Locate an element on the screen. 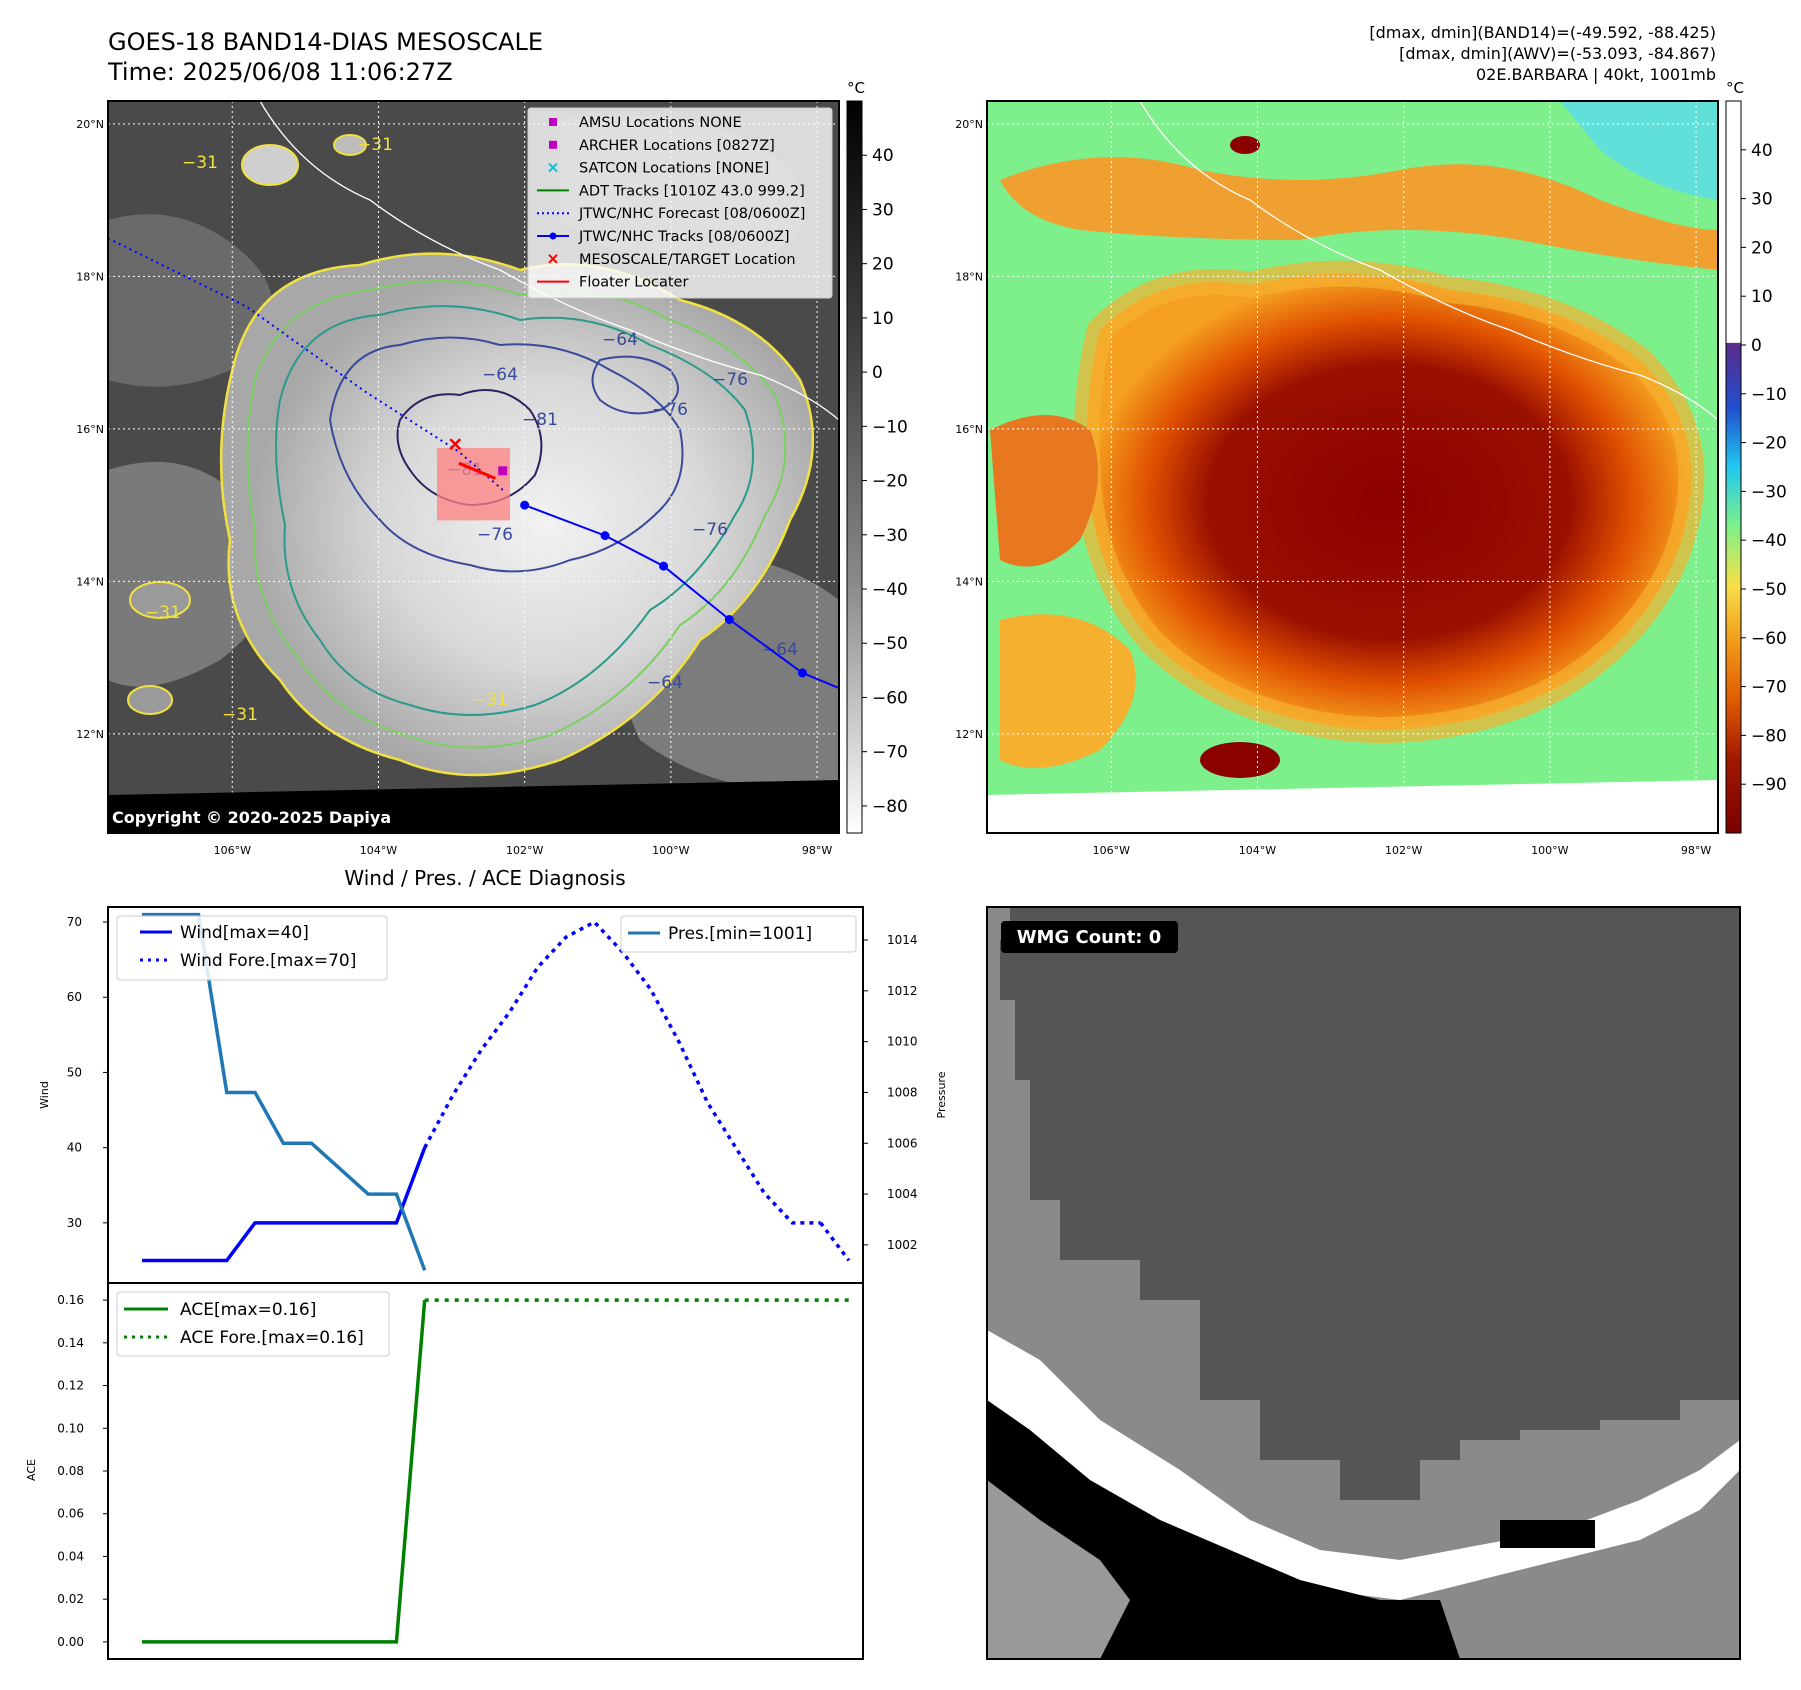 This screenshot has width=1801, height=1690. lat-tick-label: 20°N is located at coordinates (969, 124).